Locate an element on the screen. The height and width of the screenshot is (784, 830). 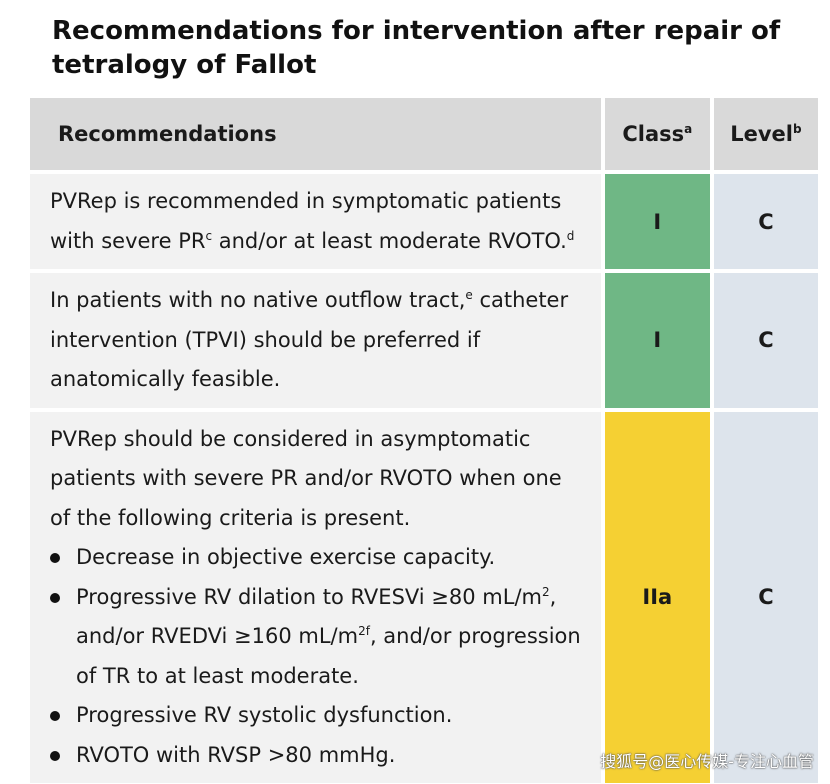
header-level: Levelb is located at coordinates (763, 134).